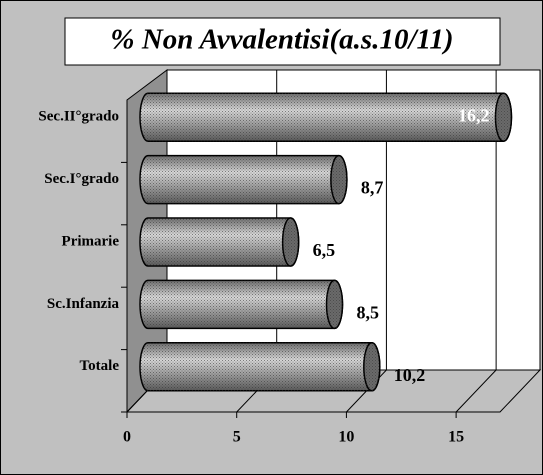 This screenshot has width=543, height=475. I want to click on value-label: 16,2, so click(474, 115).